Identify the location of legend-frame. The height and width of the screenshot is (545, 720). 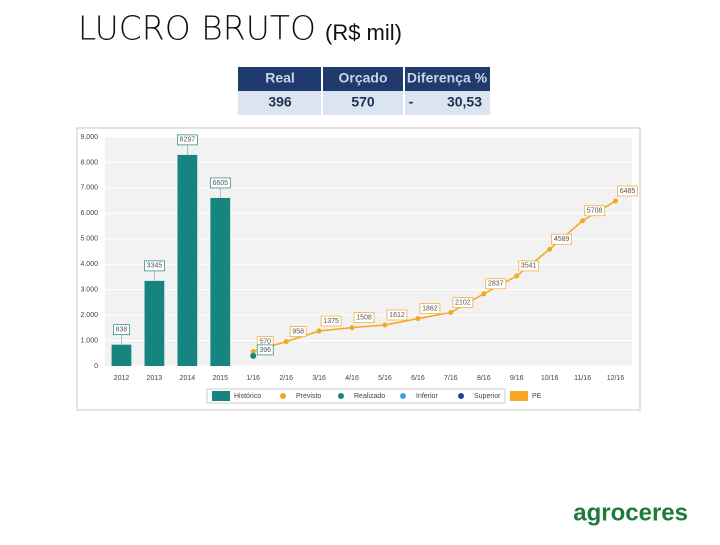
(356, 396).